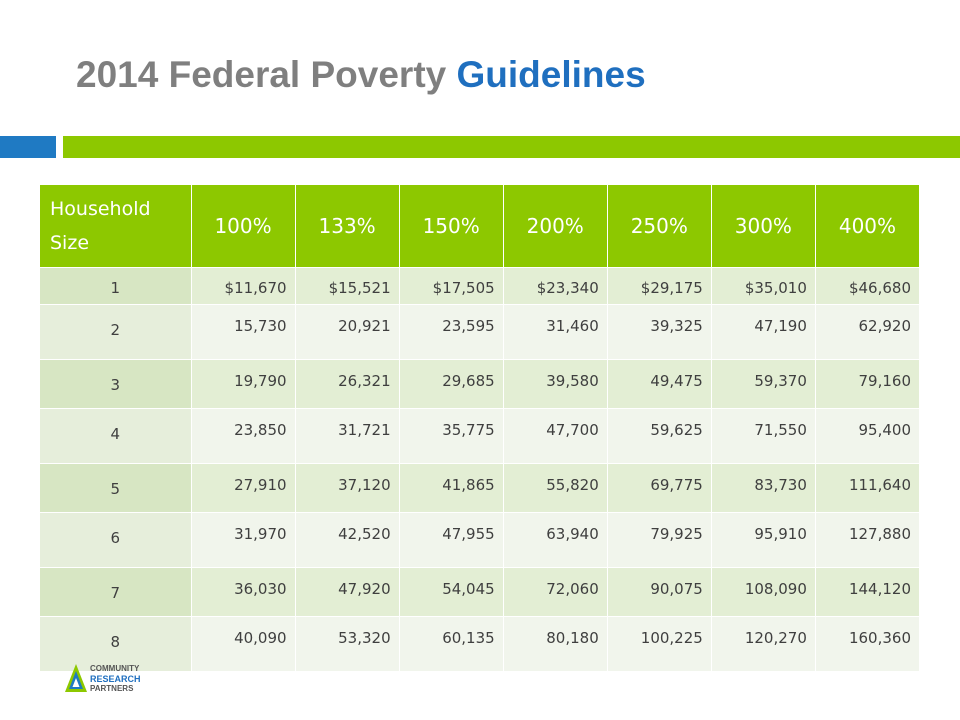 This screenshot has width=960, height=720. I want to click on logo-line-partners: PARTNERS, so click(112, 688).